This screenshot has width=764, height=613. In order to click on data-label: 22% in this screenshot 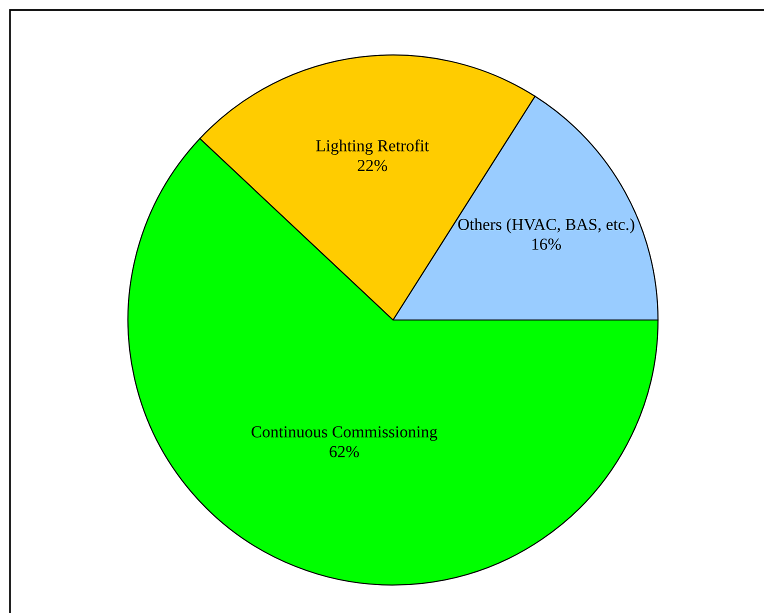, I will do `click(373, 166)`.